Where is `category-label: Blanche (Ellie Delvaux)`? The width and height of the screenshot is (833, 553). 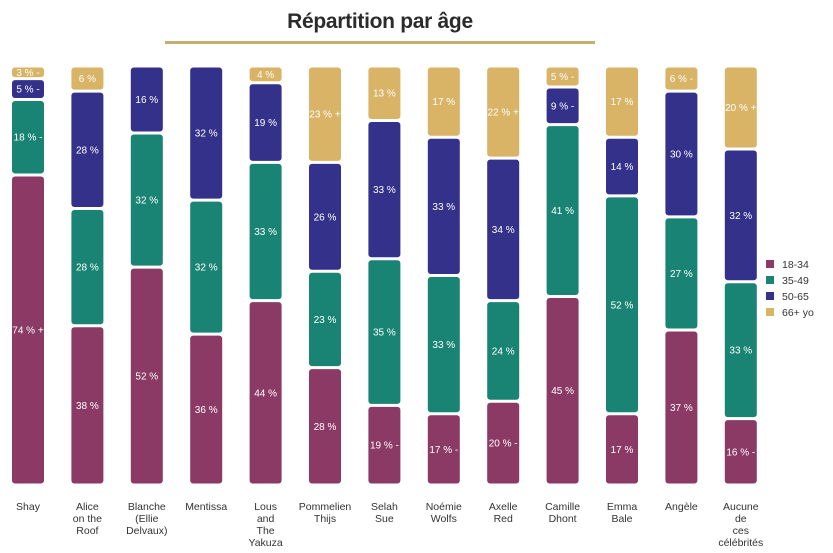
category-label: Blanche (Ellie Delvaux) is located at coordinates (146, 519).